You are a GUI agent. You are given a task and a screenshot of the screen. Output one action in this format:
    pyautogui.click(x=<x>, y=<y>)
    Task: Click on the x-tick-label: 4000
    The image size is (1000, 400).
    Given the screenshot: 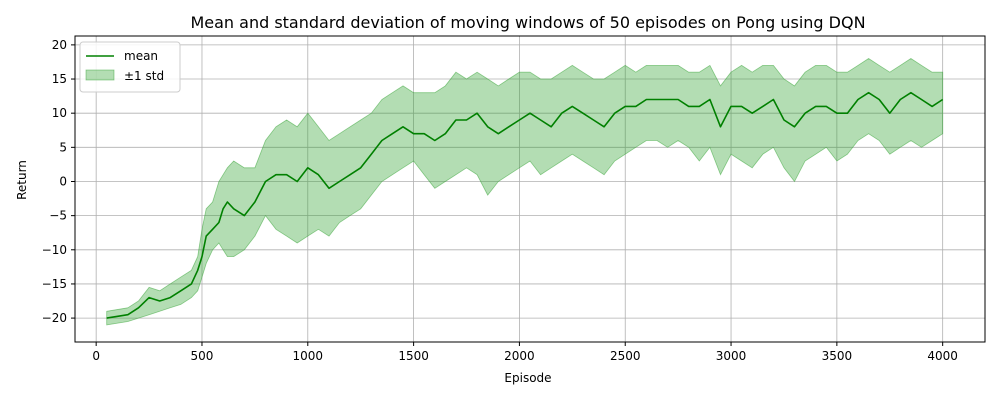 What is the action you would take?
    pyautogui.click(x=942, y=356)
    